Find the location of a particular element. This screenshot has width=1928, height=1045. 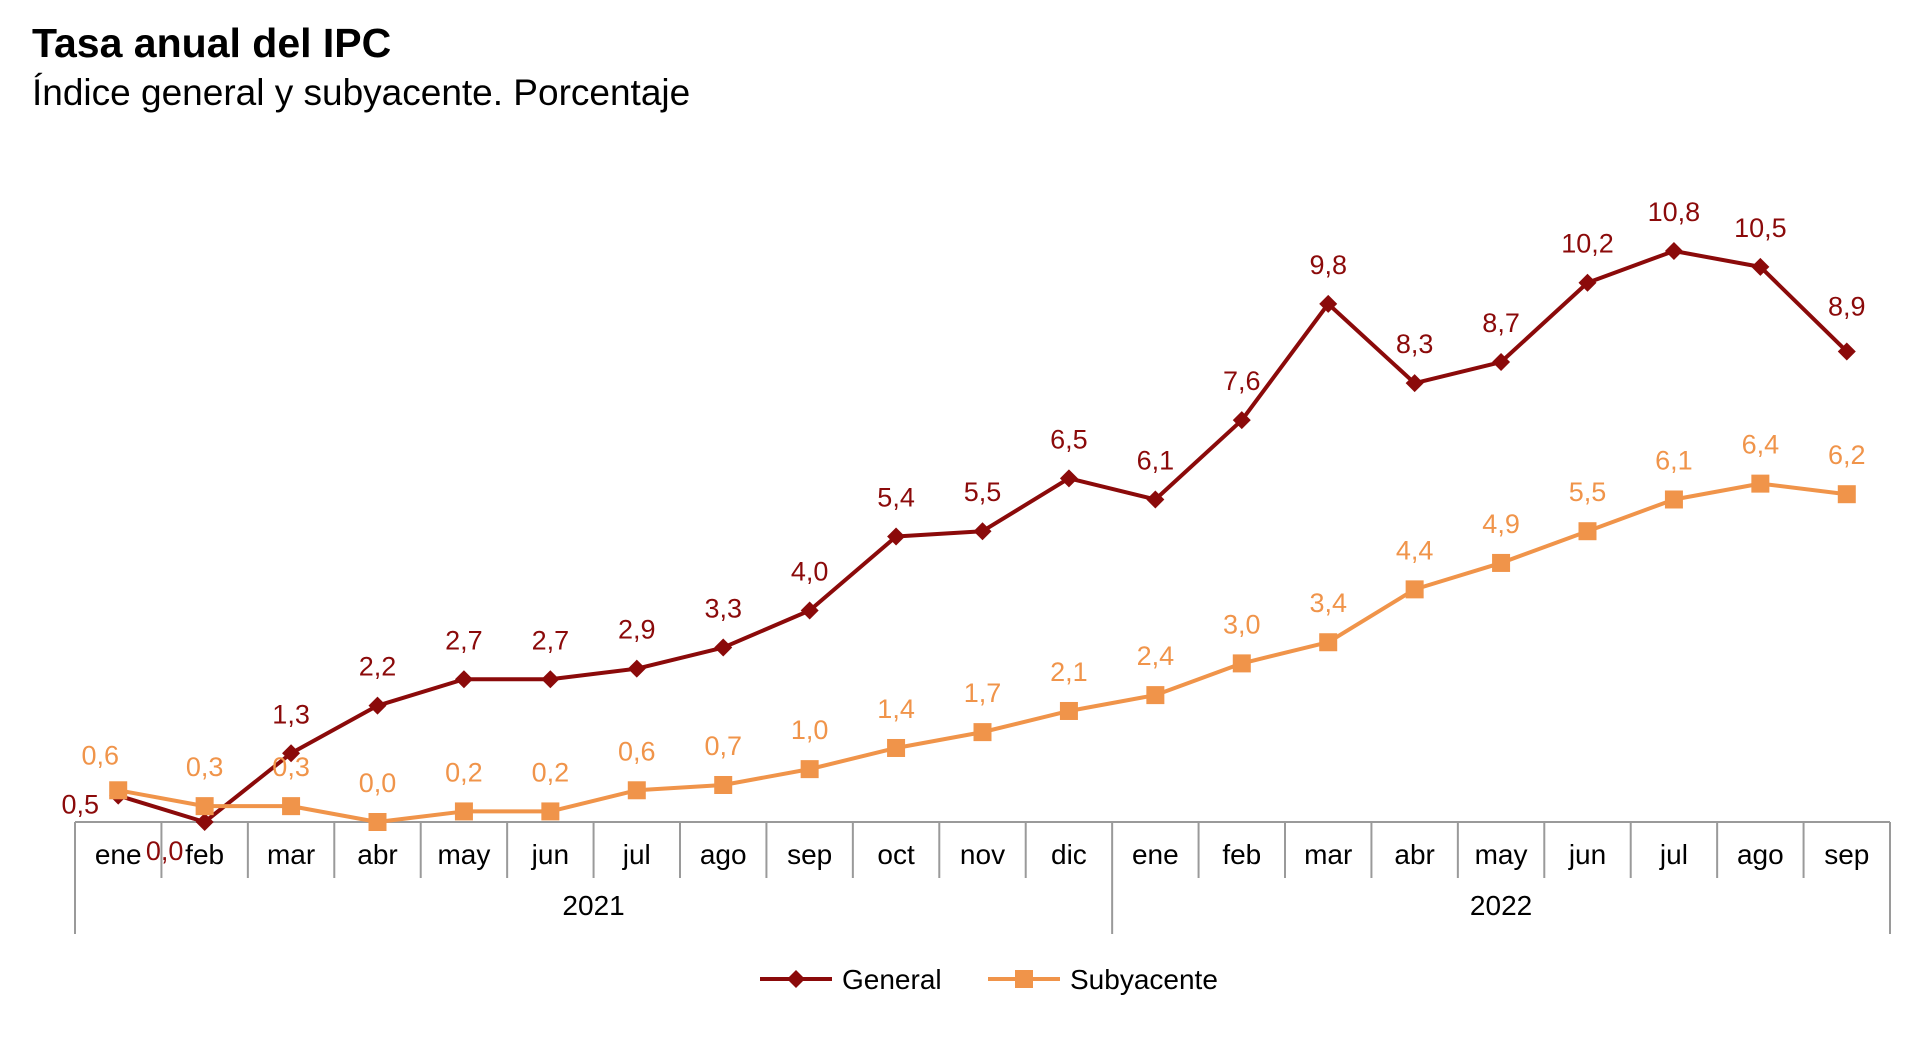

legend-marker is located at coordinates (796, 979).